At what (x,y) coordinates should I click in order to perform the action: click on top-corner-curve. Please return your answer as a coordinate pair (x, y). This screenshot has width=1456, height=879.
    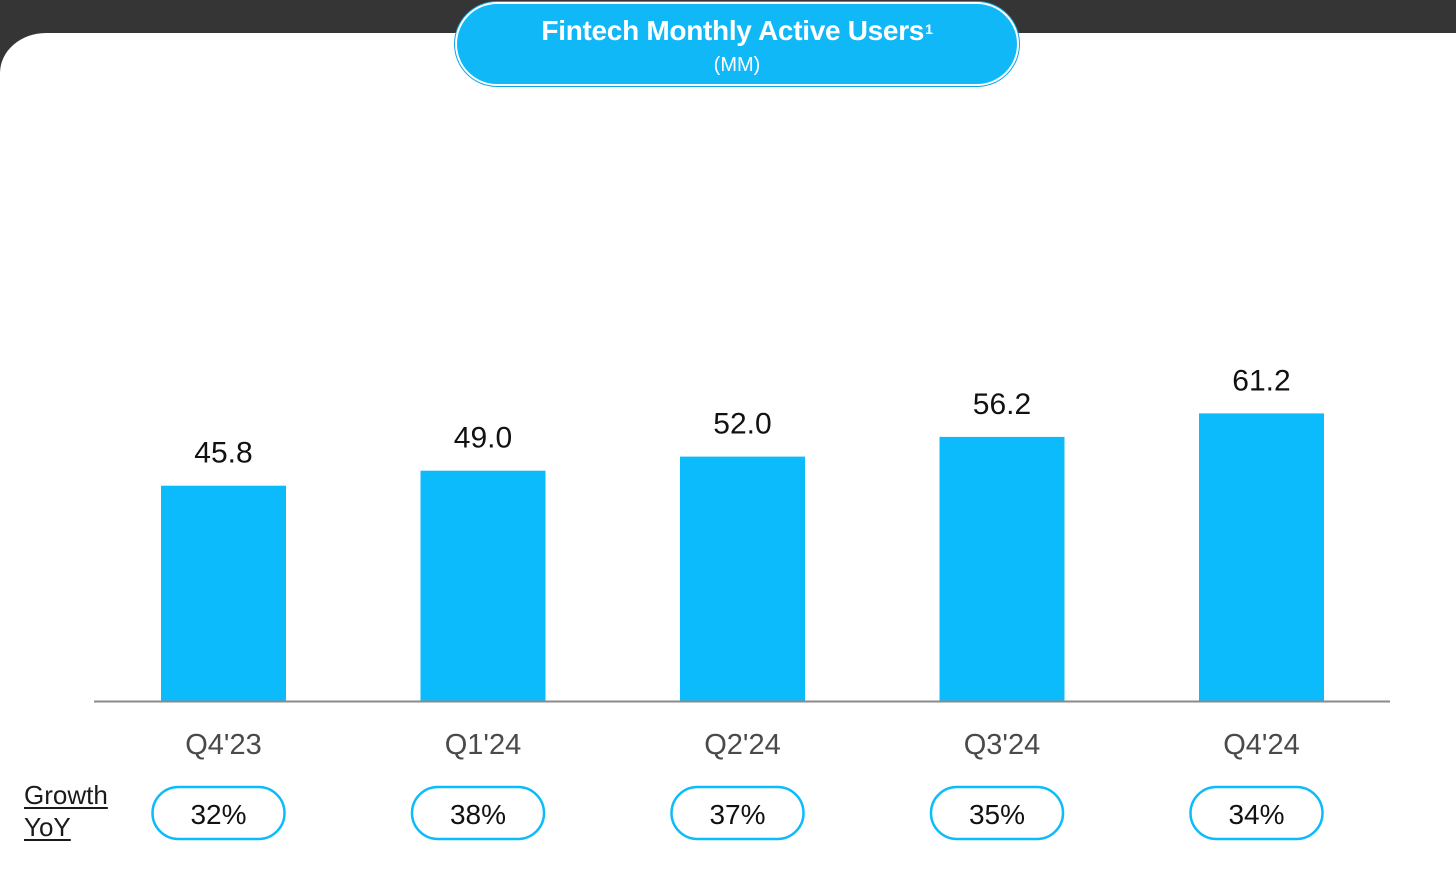
    Looking at the image, I should click on (23, 53).